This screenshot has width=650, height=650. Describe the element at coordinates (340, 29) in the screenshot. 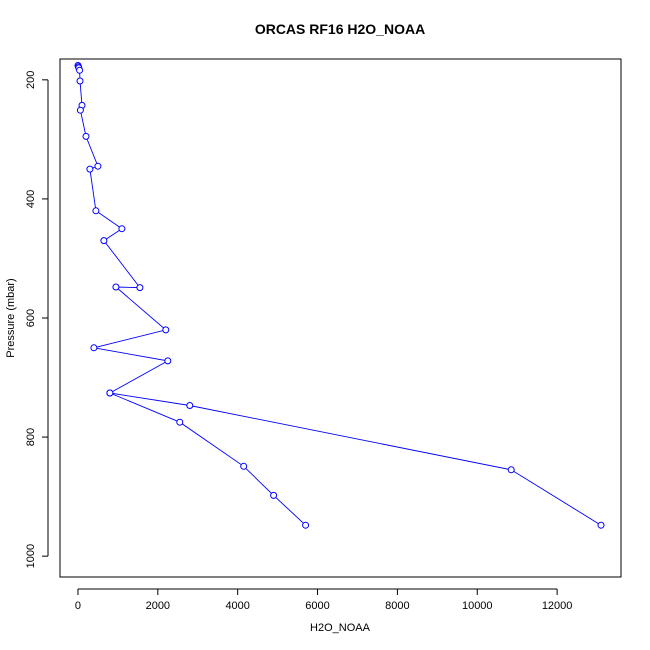

I see `chart-title: ORCAS RF16 H2O_NOAA` at that location.